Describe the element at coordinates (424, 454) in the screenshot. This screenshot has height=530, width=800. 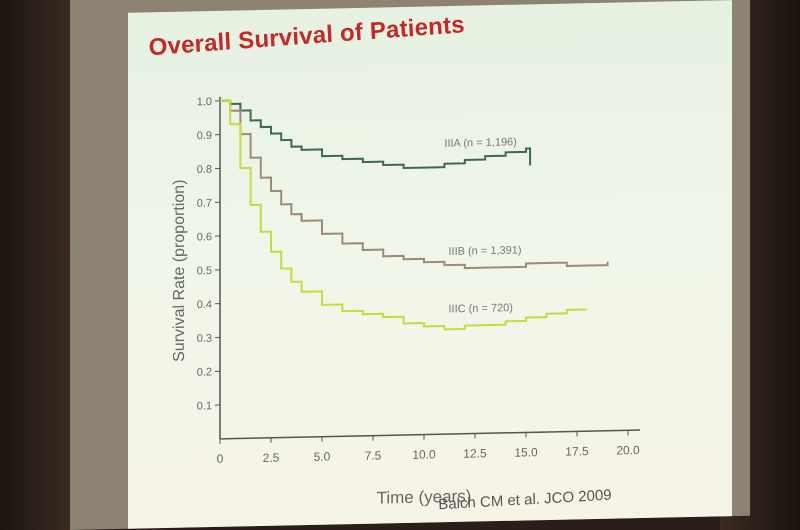
I see `x-tick-label: 10.0` at that location.